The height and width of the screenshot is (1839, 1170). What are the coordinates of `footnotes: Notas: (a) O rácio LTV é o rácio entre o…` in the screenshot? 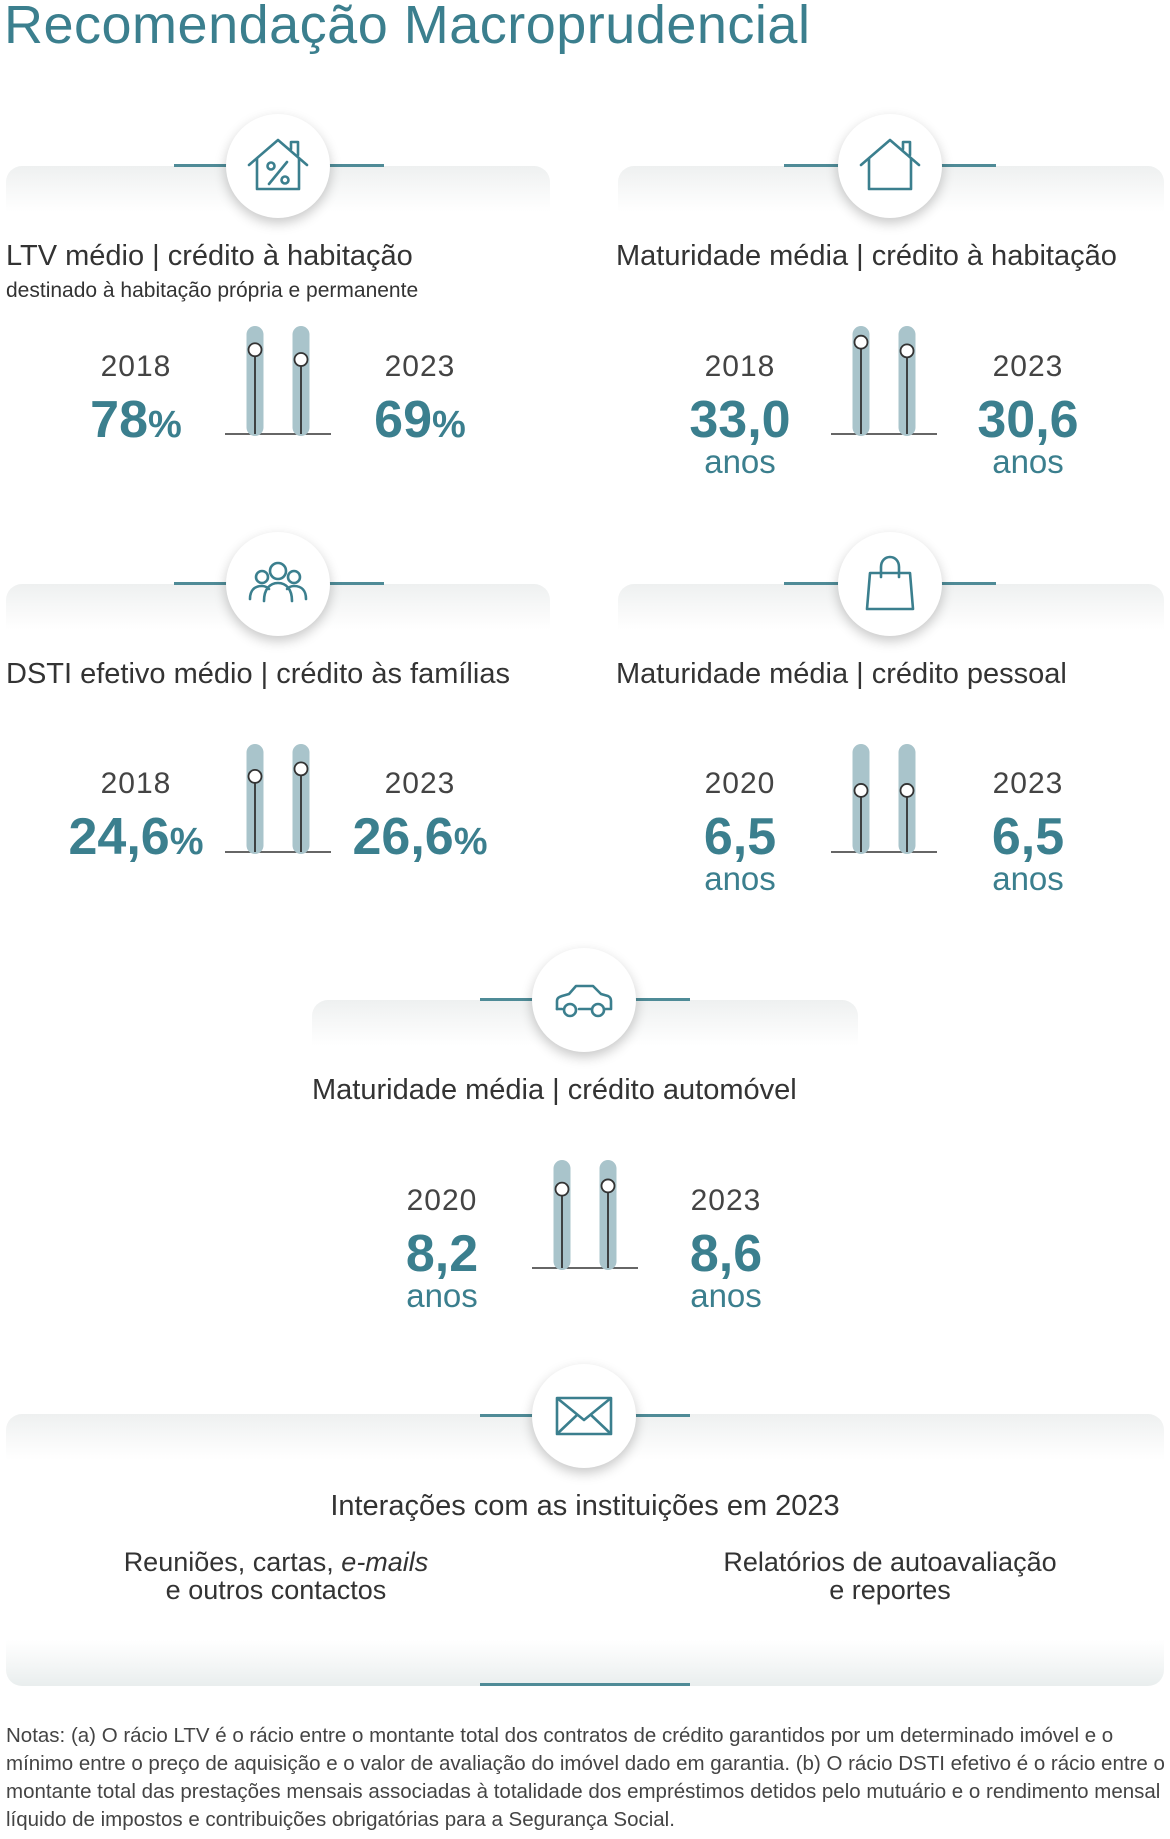 It's located at (585, 1777).